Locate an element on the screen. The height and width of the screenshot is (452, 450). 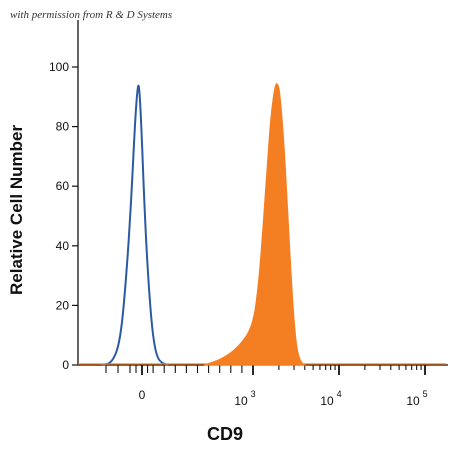
x-tick-label: 0 is located at coordinates (142, 395).